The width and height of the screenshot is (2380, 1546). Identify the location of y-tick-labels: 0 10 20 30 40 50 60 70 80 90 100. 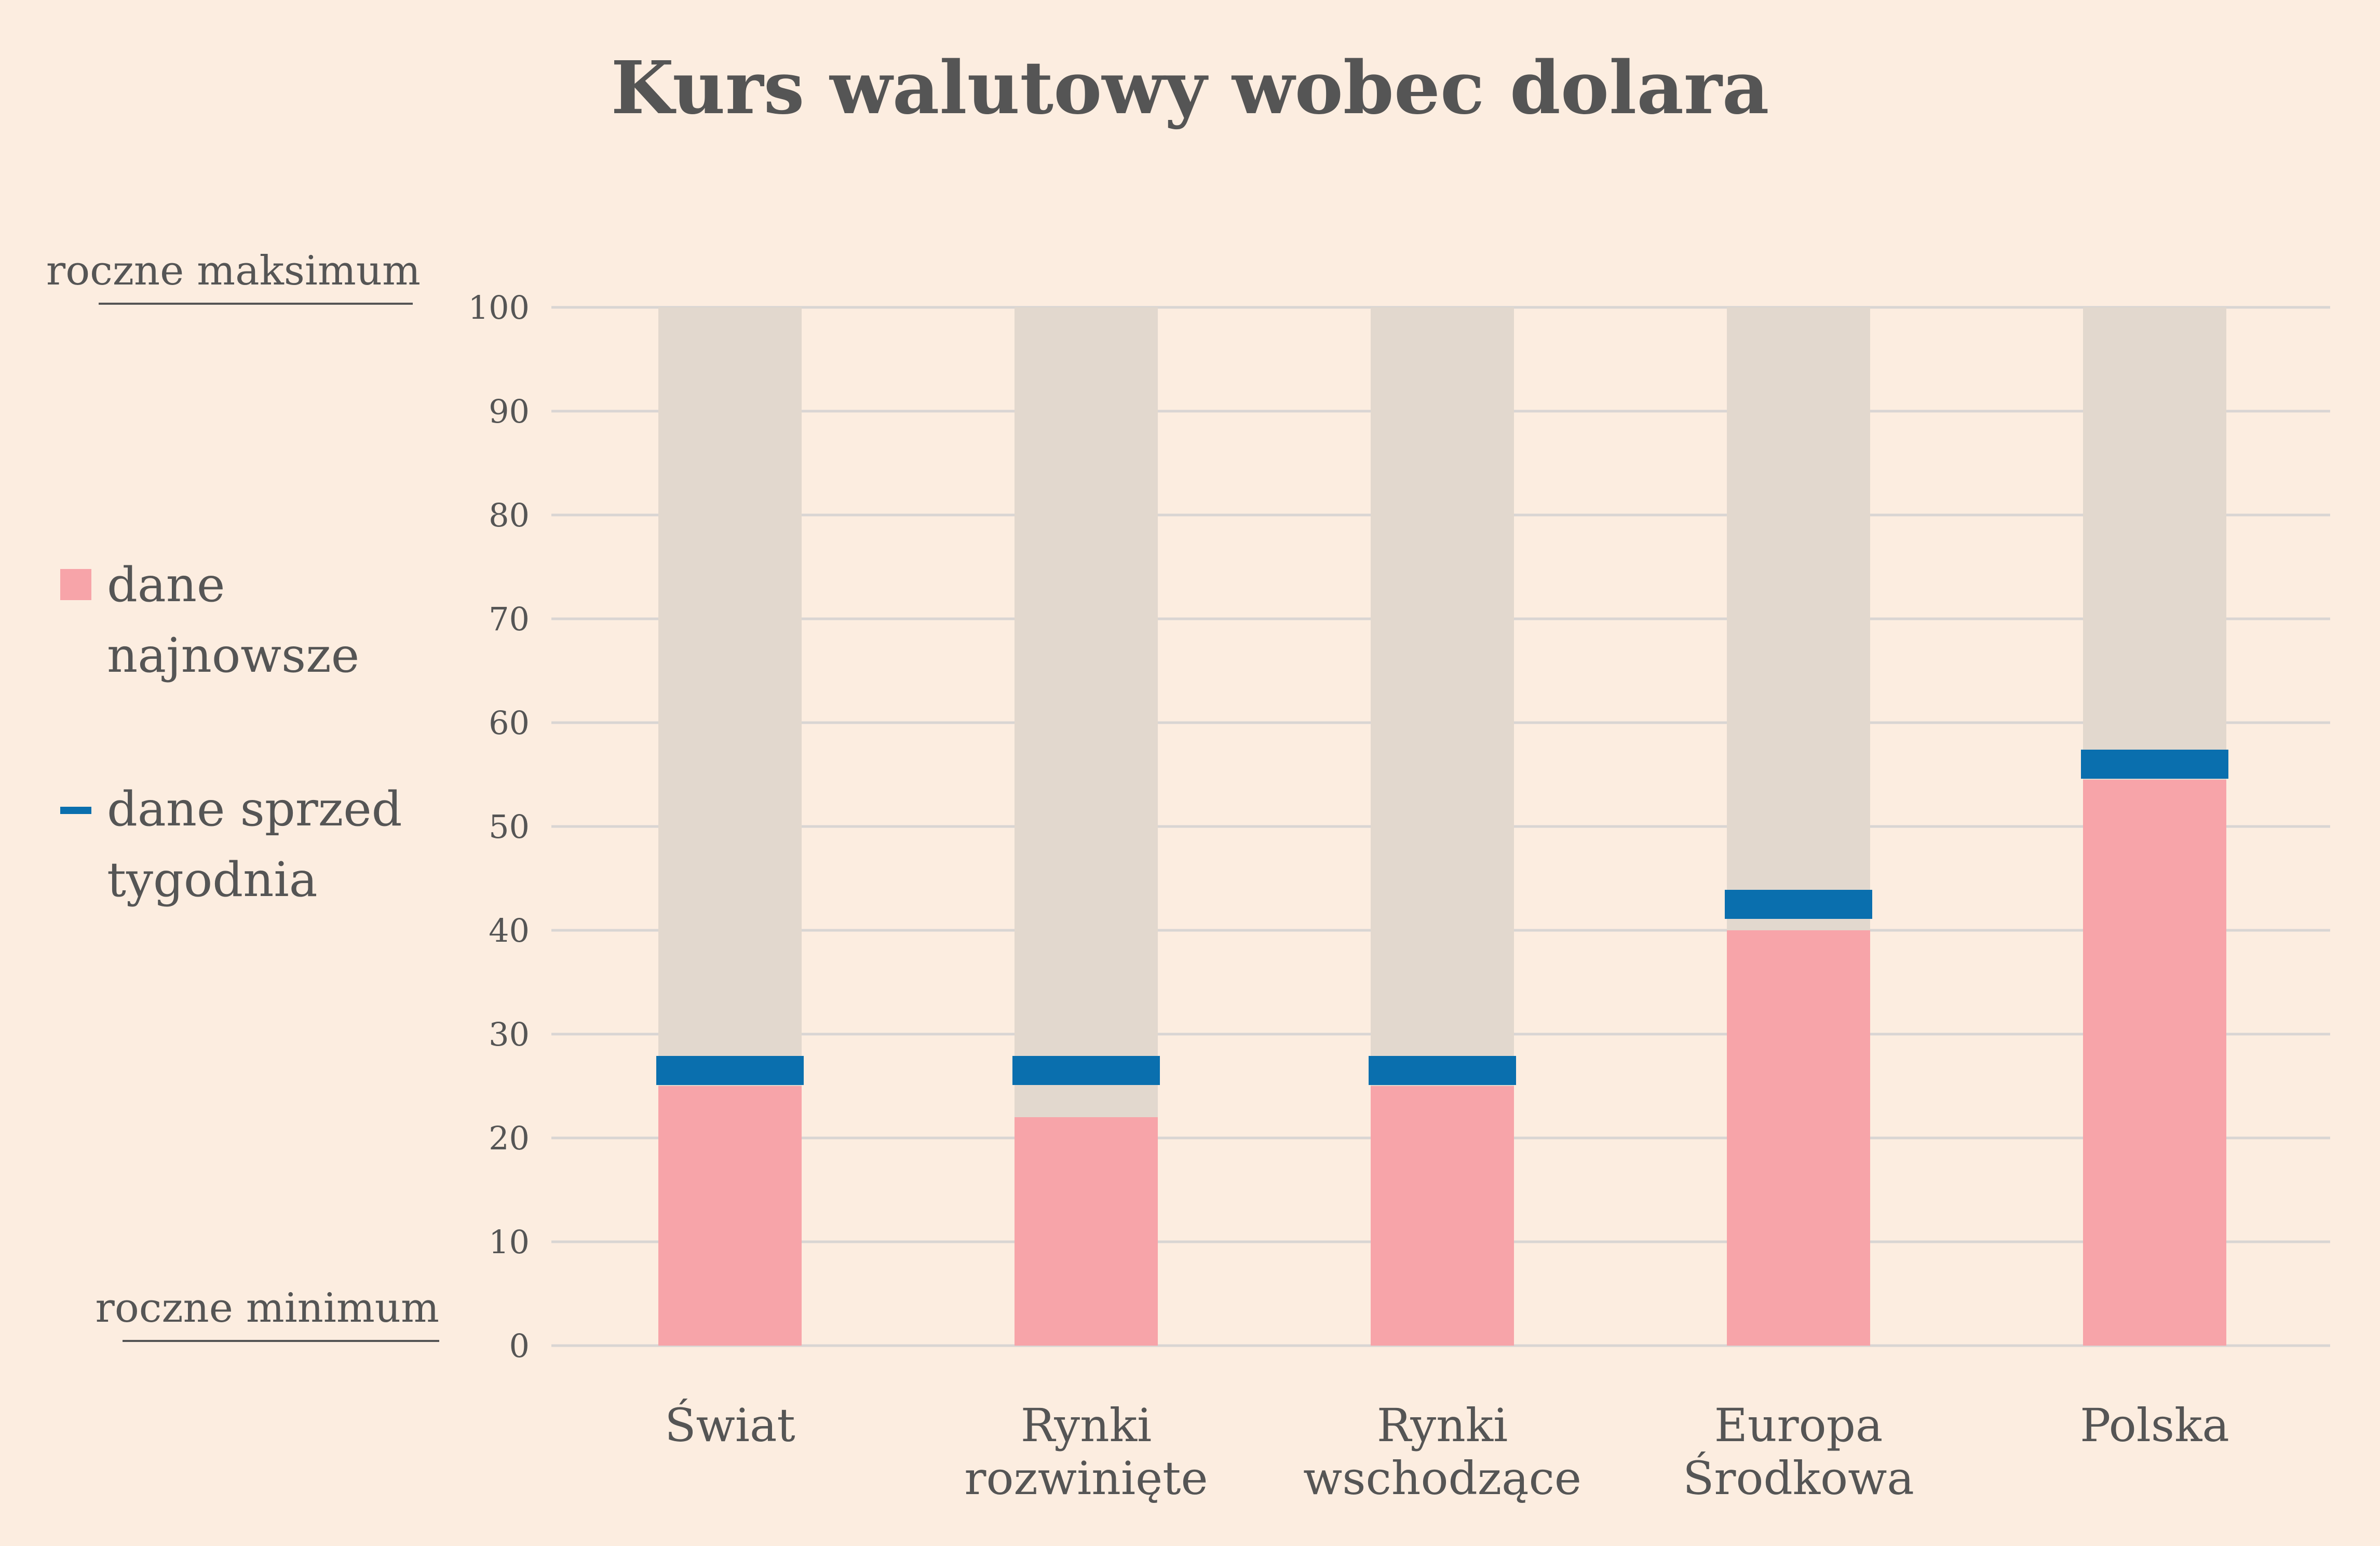
(499, 827).